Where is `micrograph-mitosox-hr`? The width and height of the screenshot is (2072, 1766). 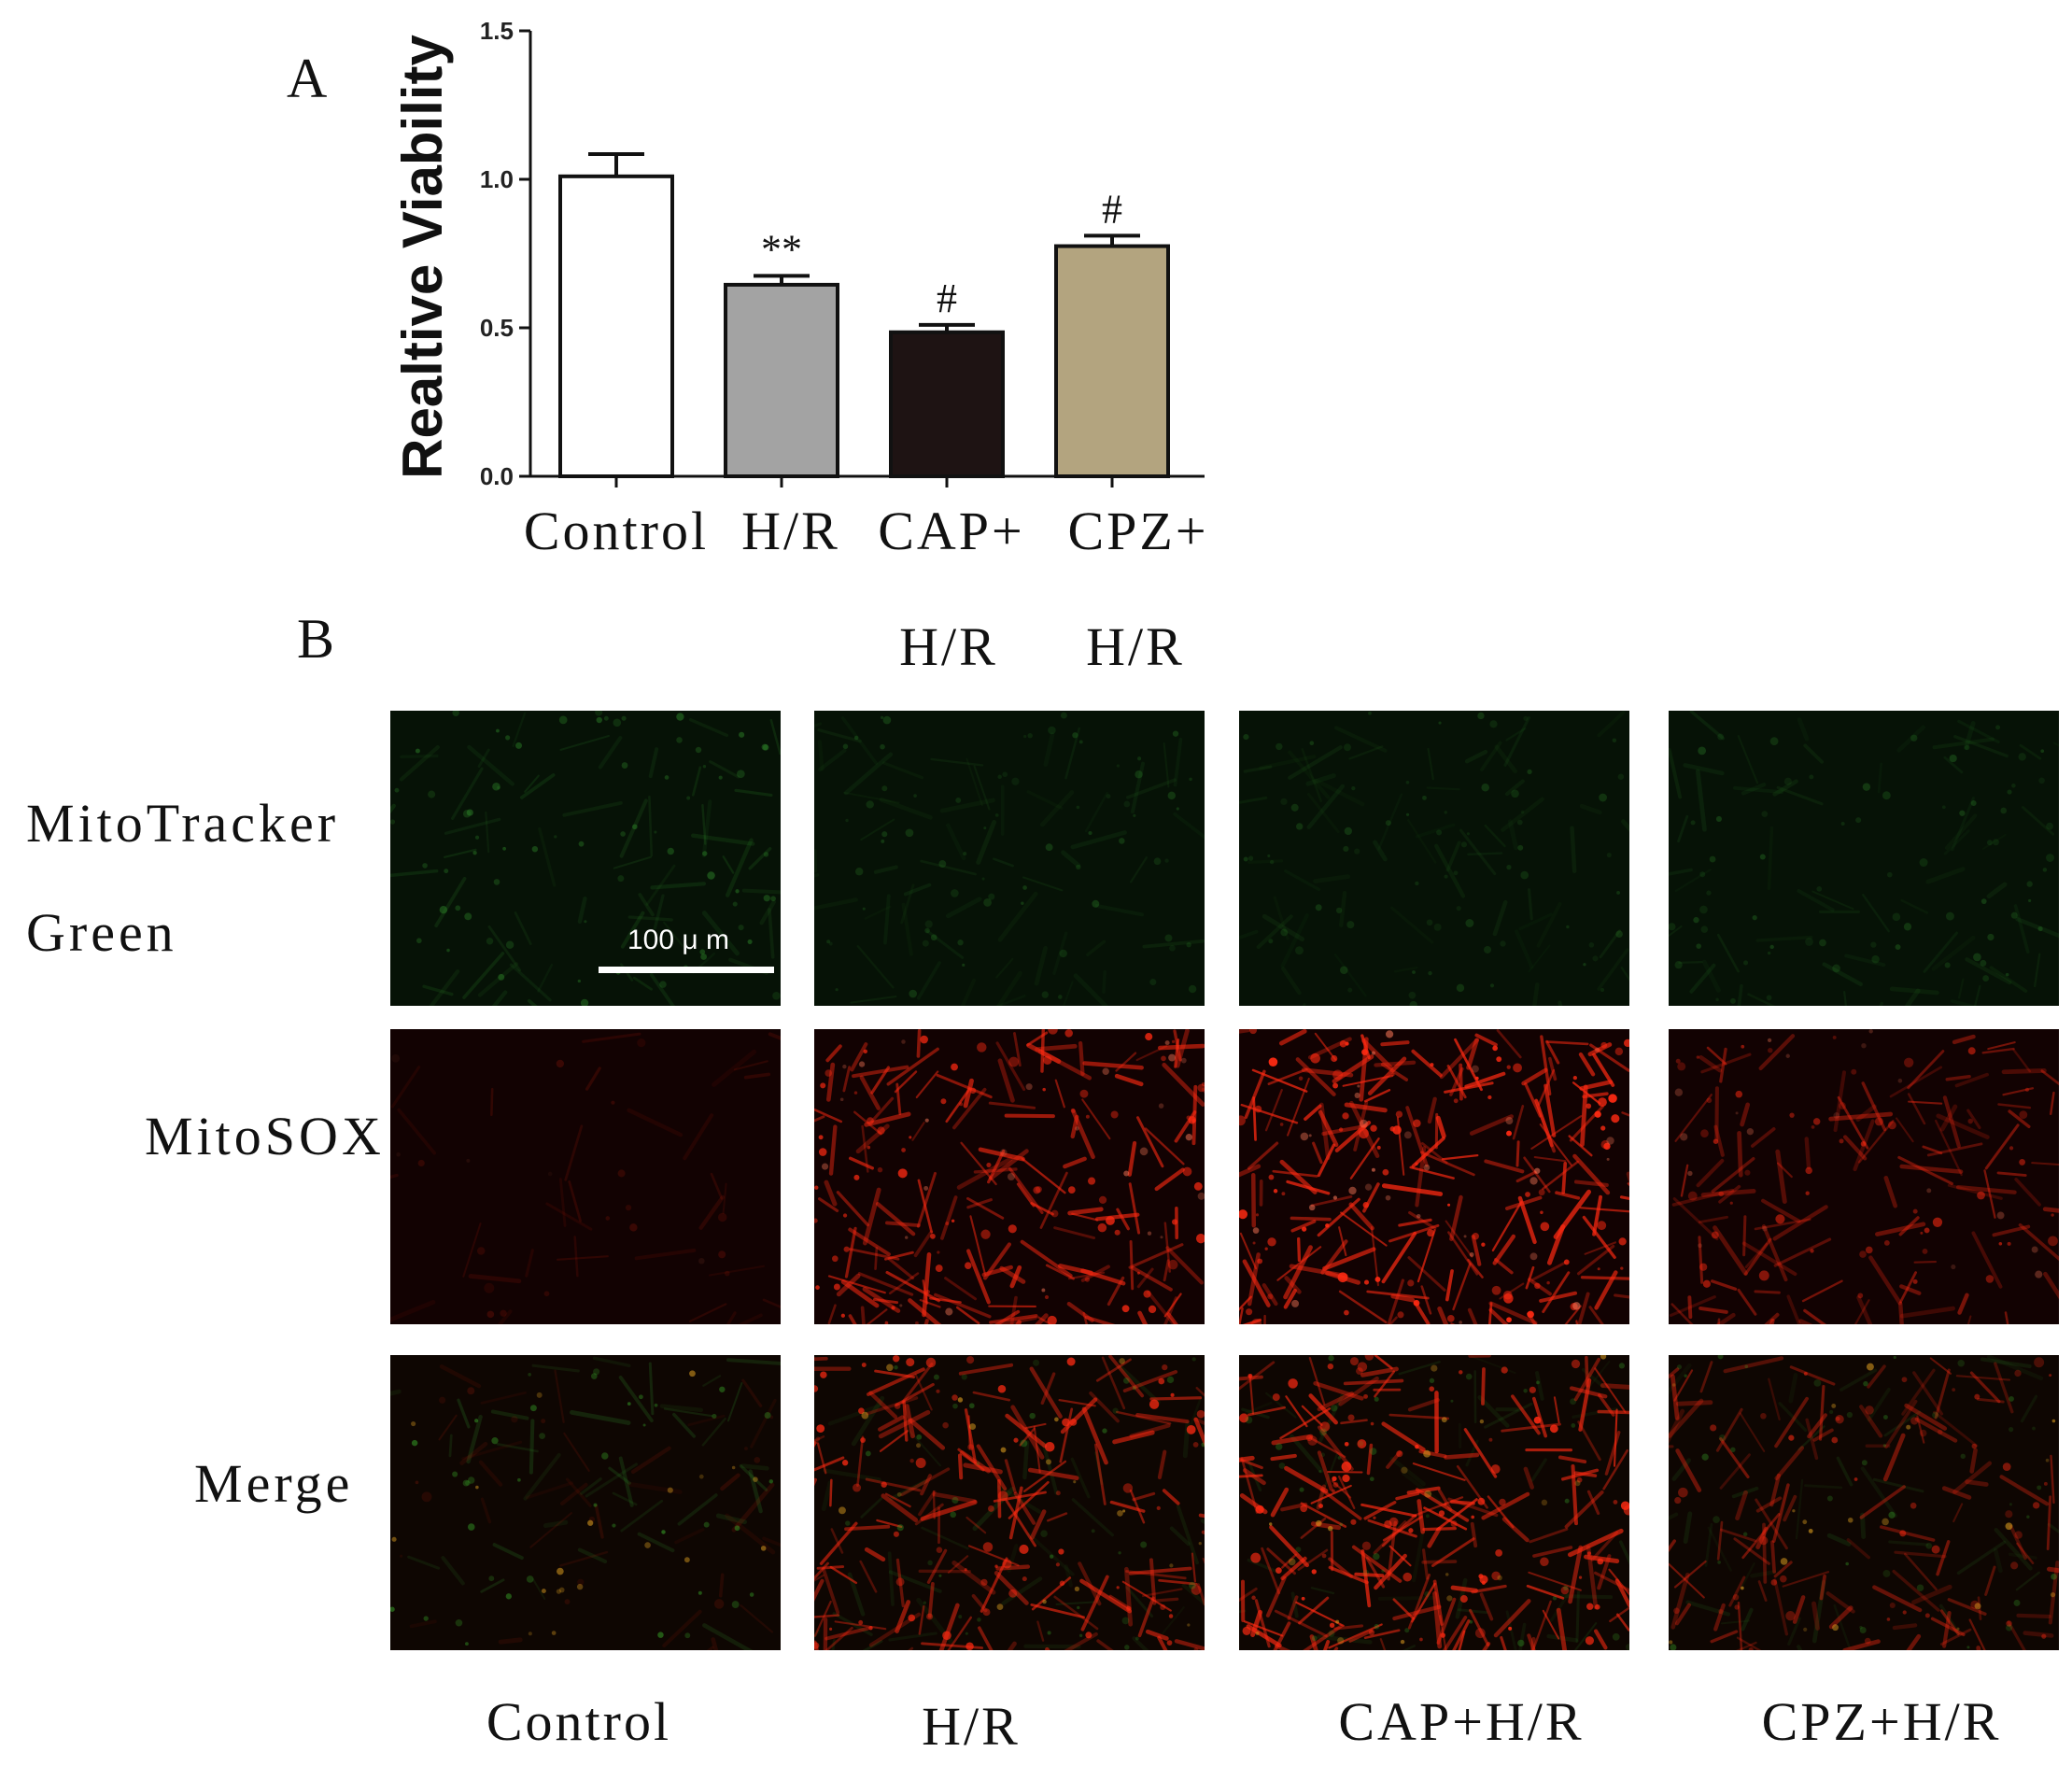 micrograph-mitosox-hr is located at coordinates (1009, 1176).